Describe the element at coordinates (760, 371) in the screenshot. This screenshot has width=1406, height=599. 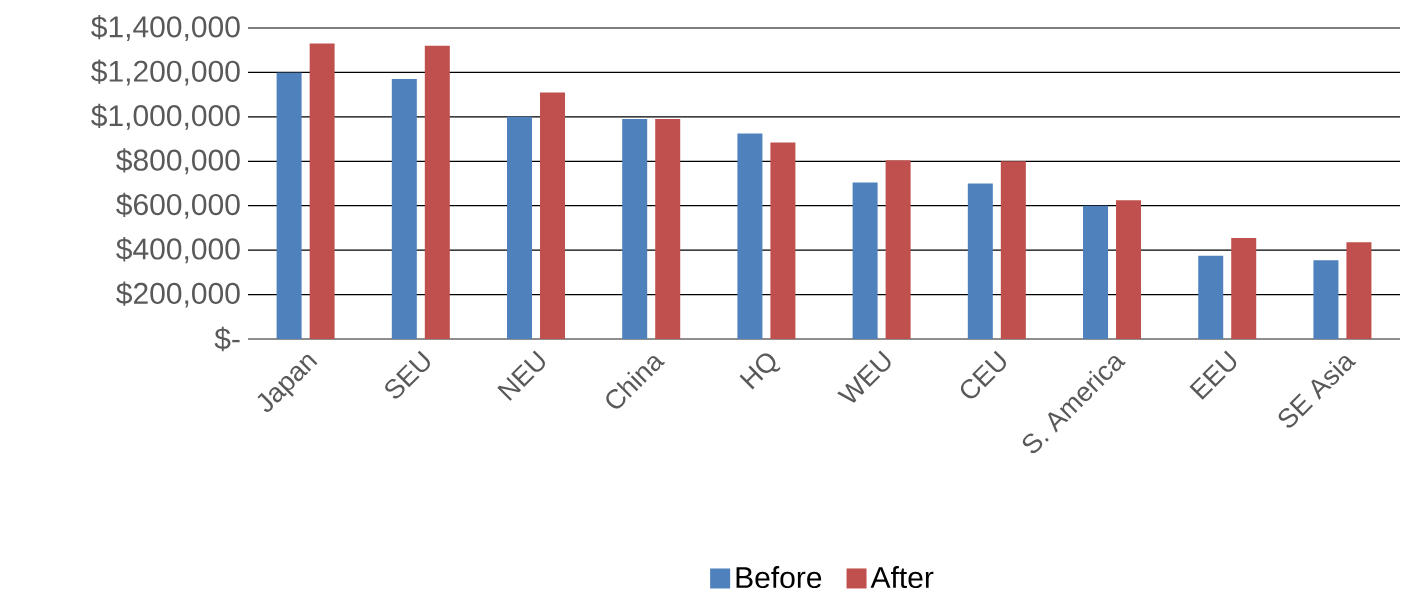
I see `x-tick-label: HQ` at that location.